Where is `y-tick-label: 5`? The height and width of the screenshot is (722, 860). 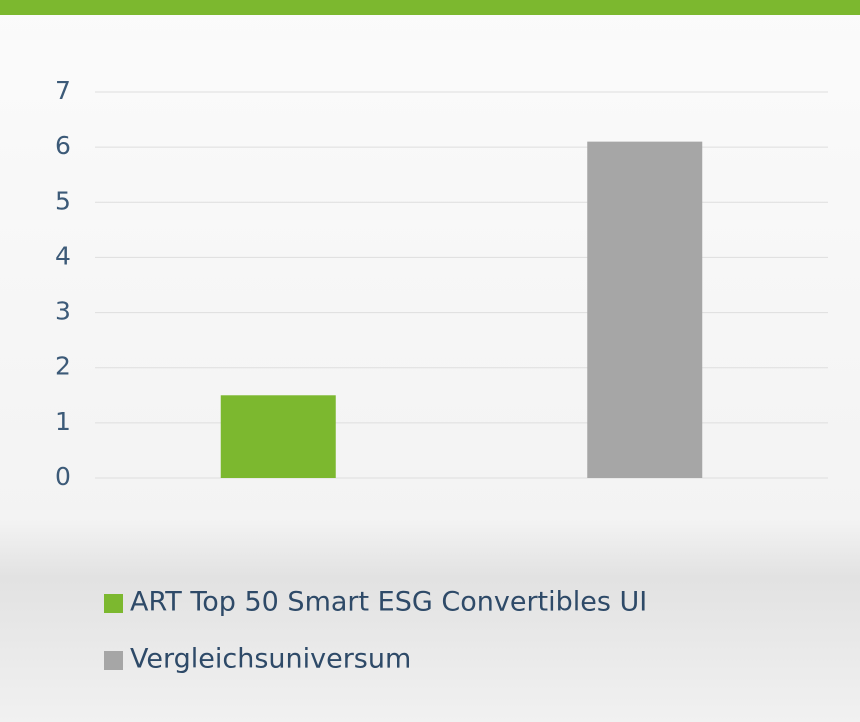
y-tick-label: 5 is located at coordinates (63, 200).